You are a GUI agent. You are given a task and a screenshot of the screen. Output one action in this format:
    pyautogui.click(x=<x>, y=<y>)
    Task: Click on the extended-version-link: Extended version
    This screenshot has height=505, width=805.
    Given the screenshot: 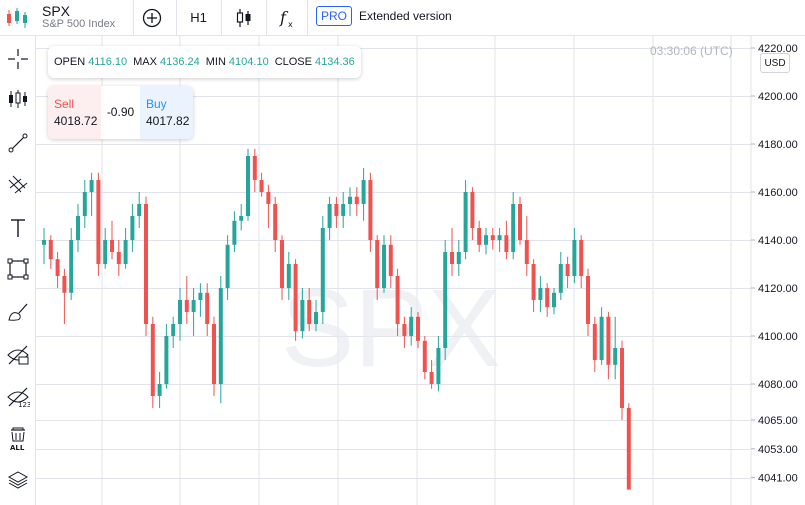 What is the action you would take?
    pyautogui.click(x=405, y=16)
    